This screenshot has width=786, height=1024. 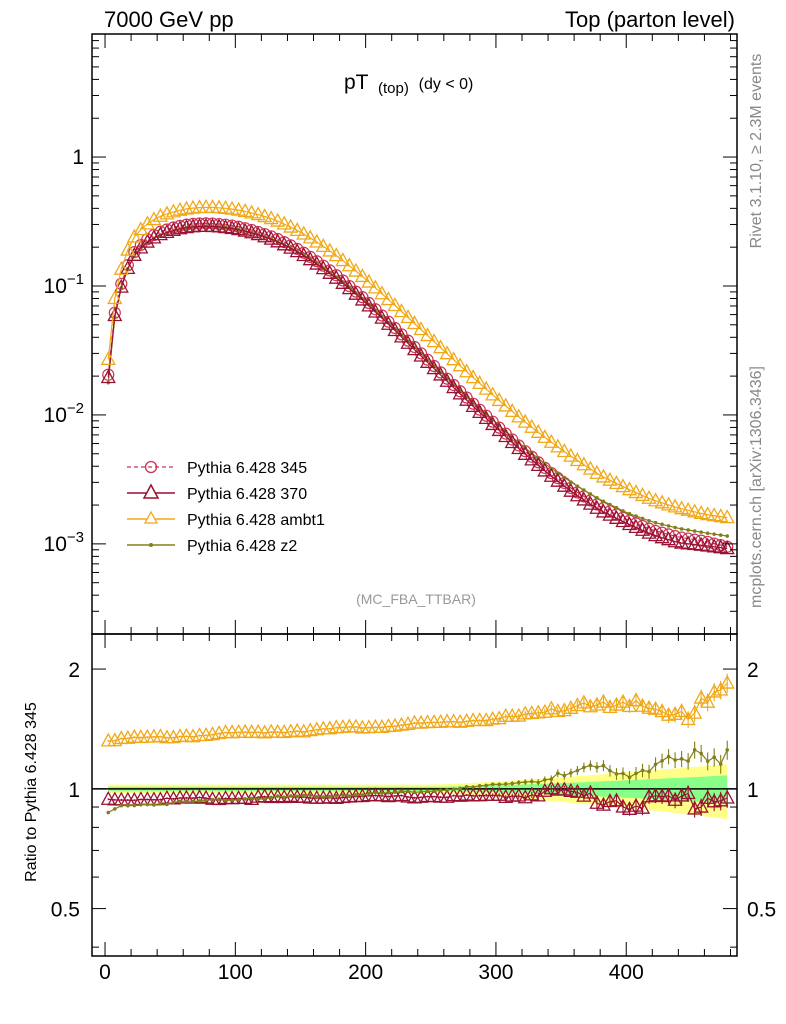 What do you see at coordinates (753, 670) in the screenshot?
I see `ratio-ytick-label-right-2: 2` at bounding box center [753, 670].